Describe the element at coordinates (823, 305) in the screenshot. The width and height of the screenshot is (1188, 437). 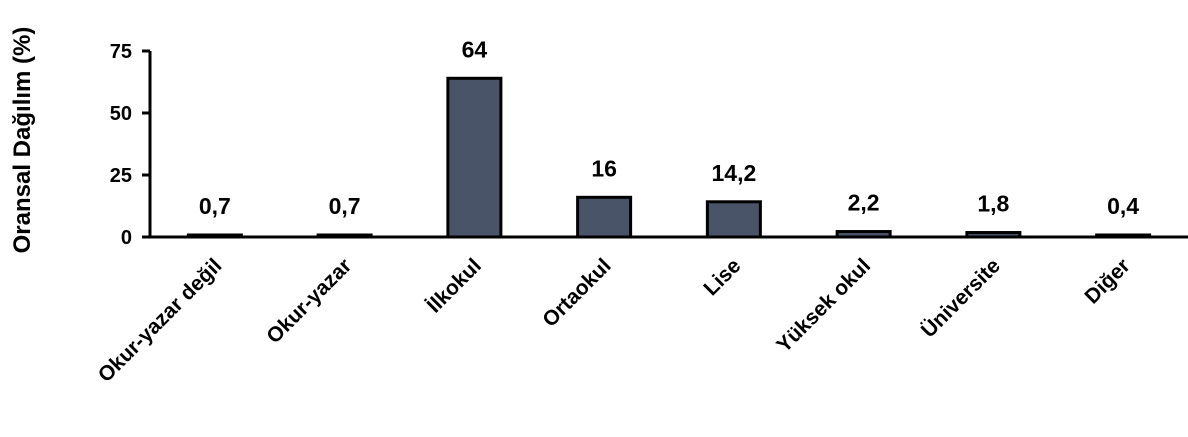
I see `x-tick-label: Yüksek okul` at that location.